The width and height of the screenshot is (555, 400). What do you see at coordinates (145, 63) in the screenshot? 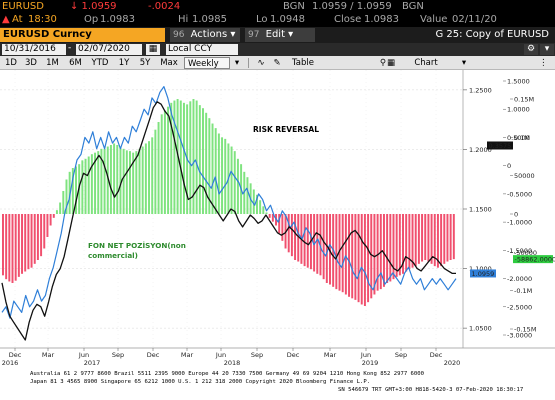
I see `period-5y-button: 5Y` at bounding box center [145, 63].